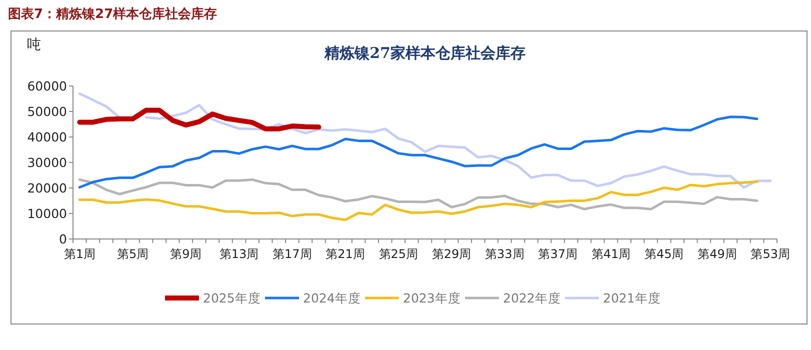 This screenshot has height=350, width=811. Describe the element at coordinates (63, 239) in the screenshot. I see `y-tick-label: 0` at that location.